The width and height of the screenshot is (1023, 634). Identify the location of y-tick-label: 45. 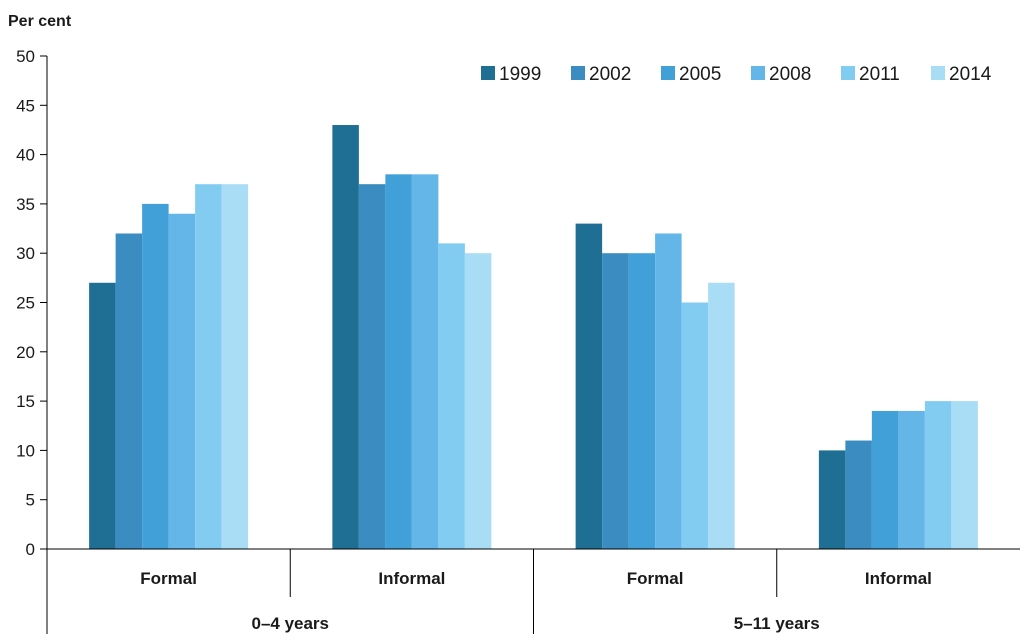
(25, 105).